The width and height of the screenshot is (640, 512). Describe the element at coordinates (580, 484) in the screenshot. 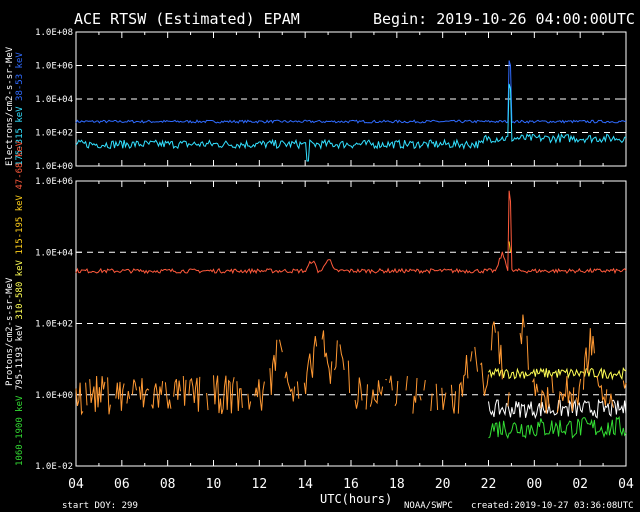

I see `x-tick-label: 02` at that location.